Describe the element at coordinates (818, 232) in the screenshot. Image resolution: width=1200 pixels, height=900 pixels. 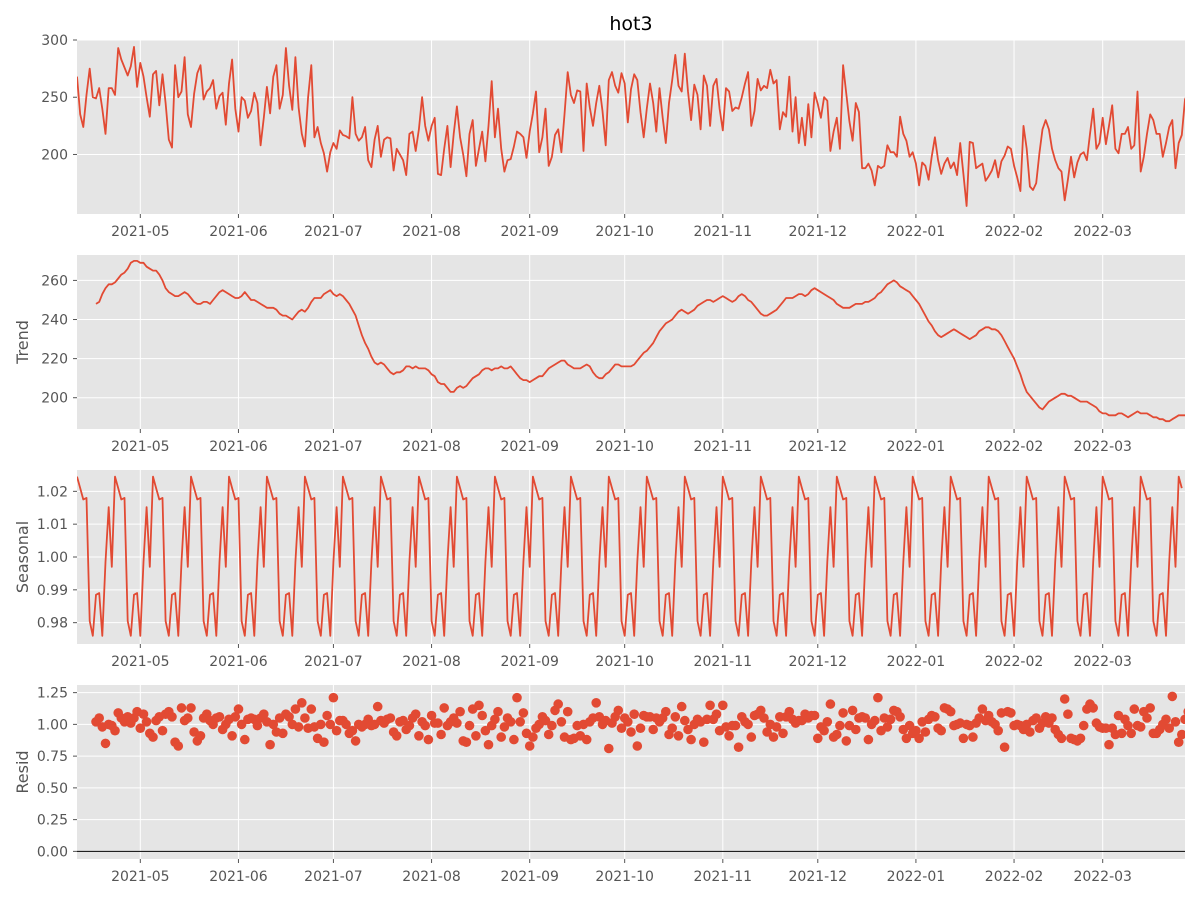
I see `observed-x-tick-label: 2021-12` at that location.